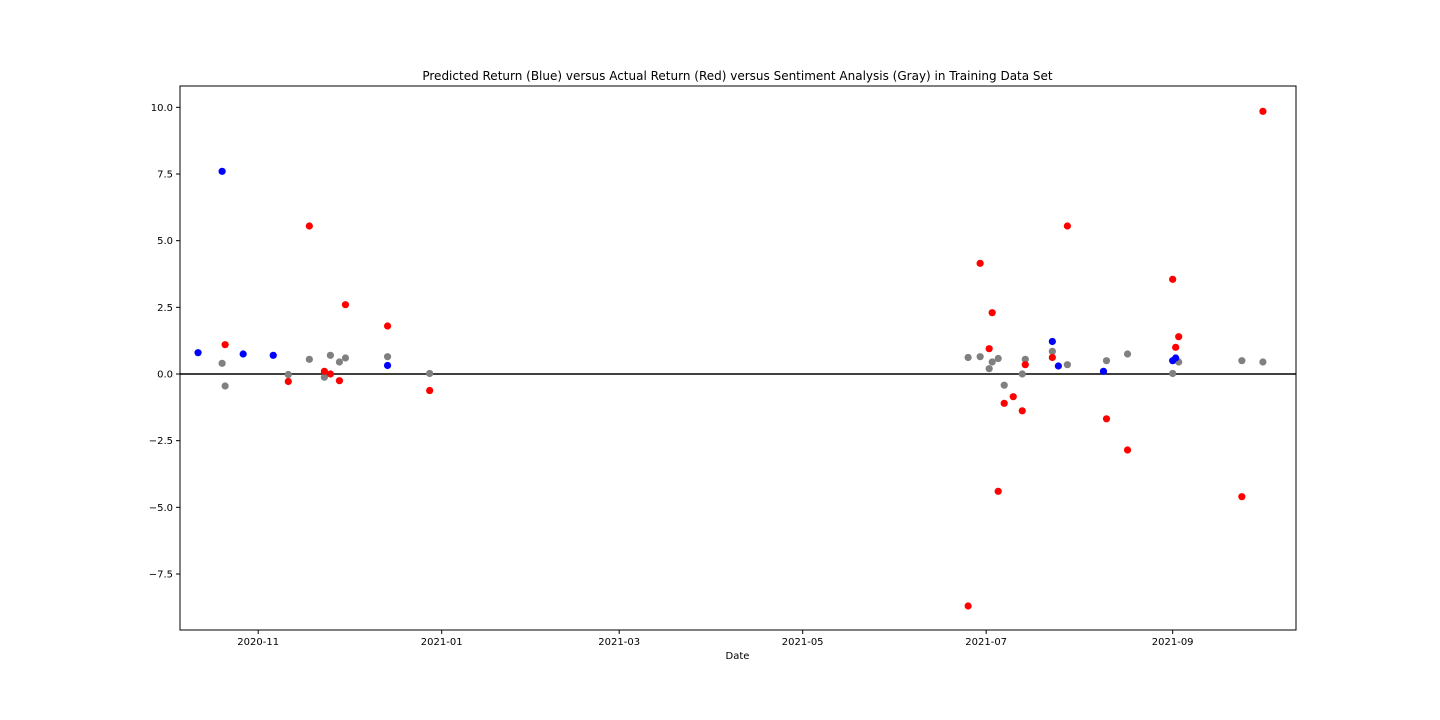 This screenshot has width=1440, height=720. I want to click on y-tick-label: 7.5, so click(165, 175).